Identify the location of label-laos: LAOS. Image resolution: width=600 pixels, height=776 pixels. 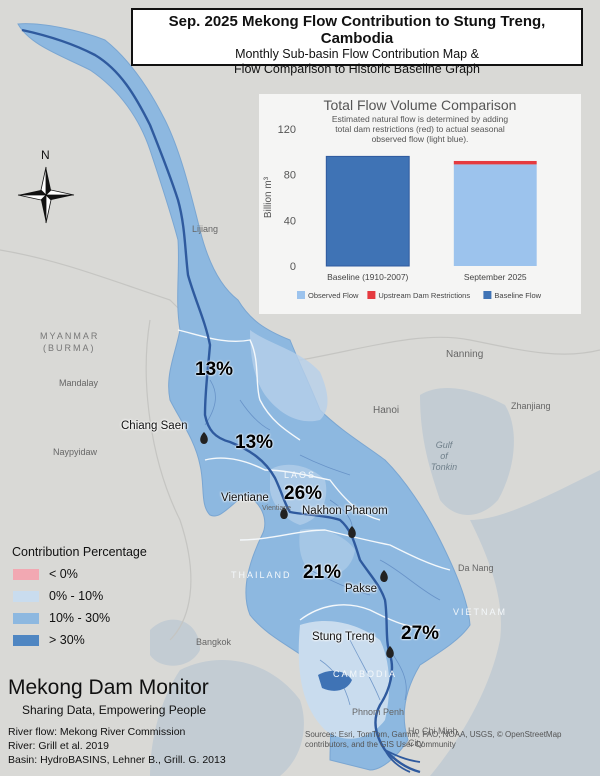
(300, 475).